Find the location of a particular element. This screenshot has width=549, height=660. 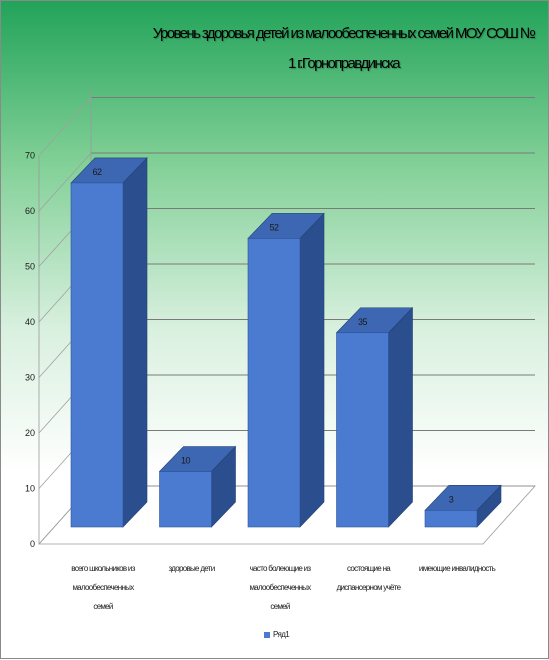

data-label: 3 is located at coordinates (451, 499).